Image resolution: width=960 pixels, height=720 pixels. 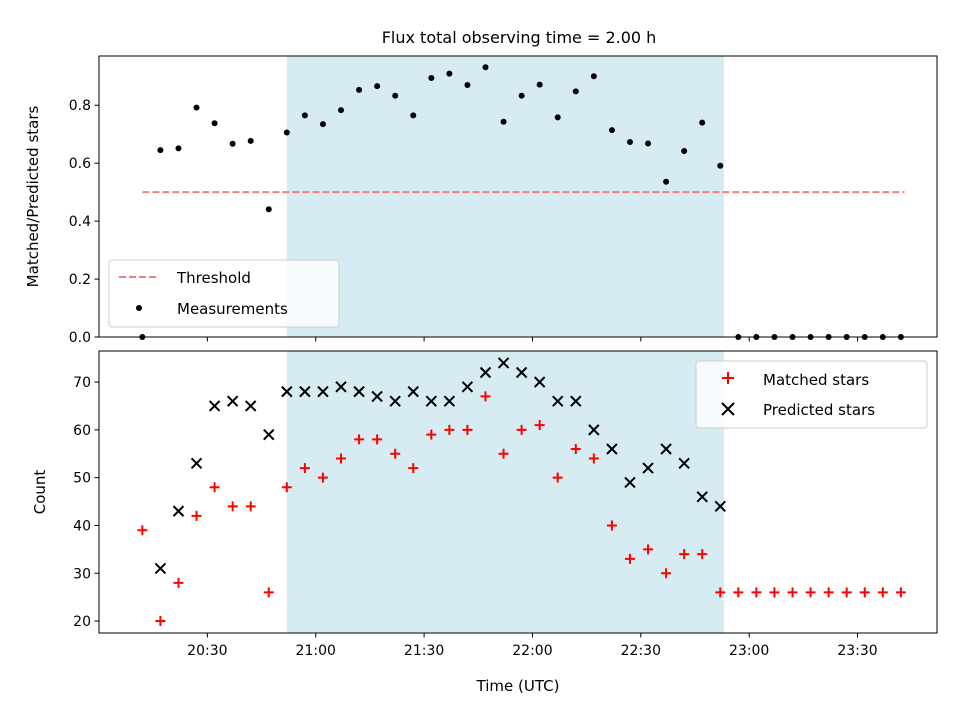 What do you see at coordinates (532, 651) in the screenshot?
I see `x-tick-label: 22:00` at bounding box center [532, 651].